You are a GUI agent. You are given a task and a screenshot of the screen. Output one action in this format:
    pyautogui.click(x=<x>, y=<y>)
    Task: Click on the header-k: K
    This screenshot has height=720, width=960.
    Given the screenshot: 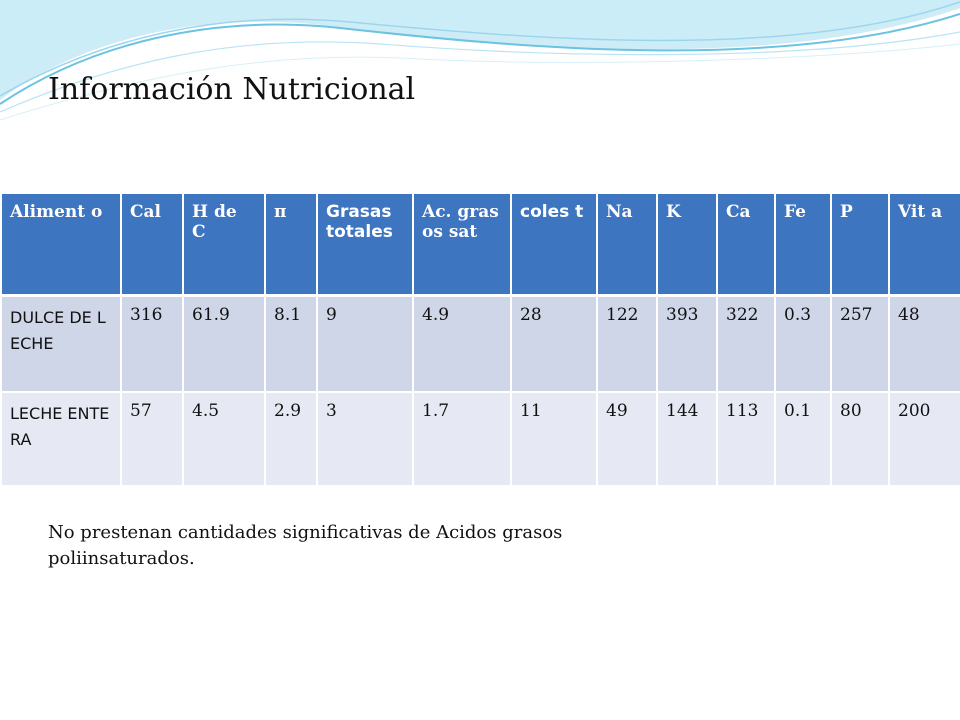 What is the action you would take?
    pyautogui.click(x=687, y=245)
    